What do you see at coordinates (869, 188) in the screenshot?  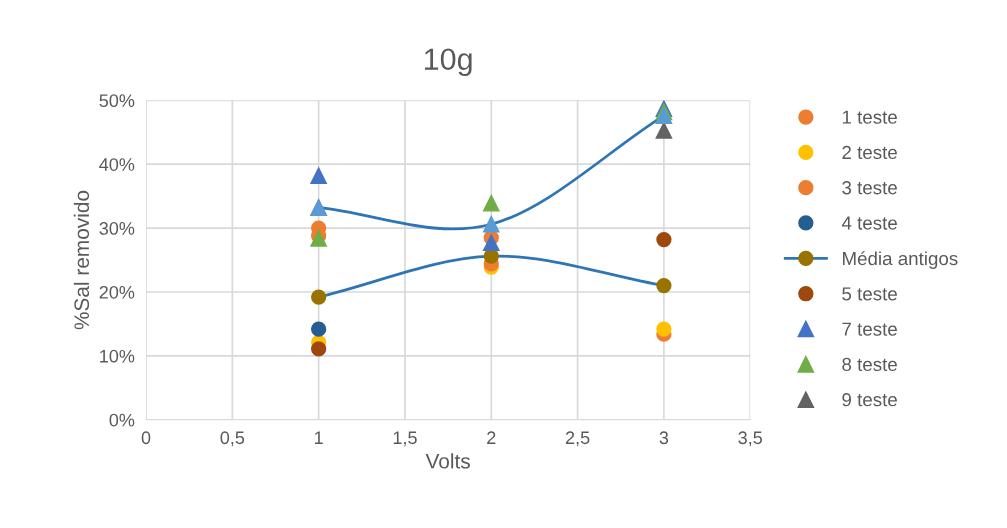 I see `legend-label: 3 teste` at bounding box center [869, 188].